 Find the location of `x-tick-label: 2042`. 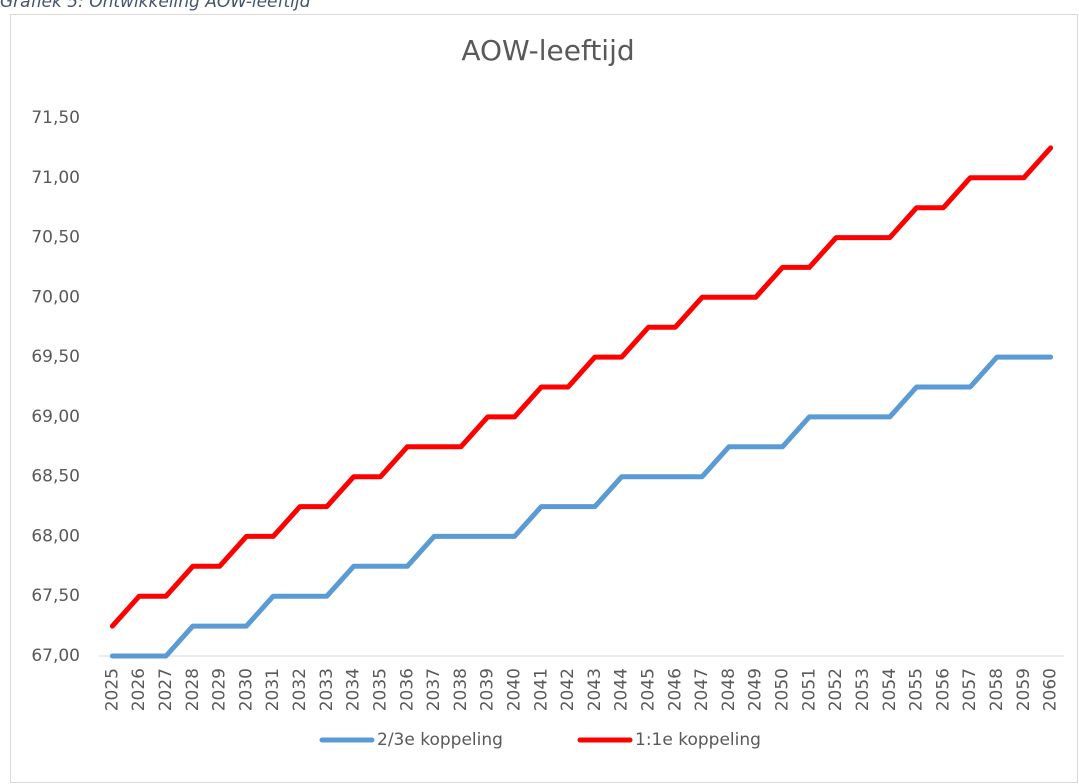

x-tick-label: 2042 is located at coordinates (568, 689).